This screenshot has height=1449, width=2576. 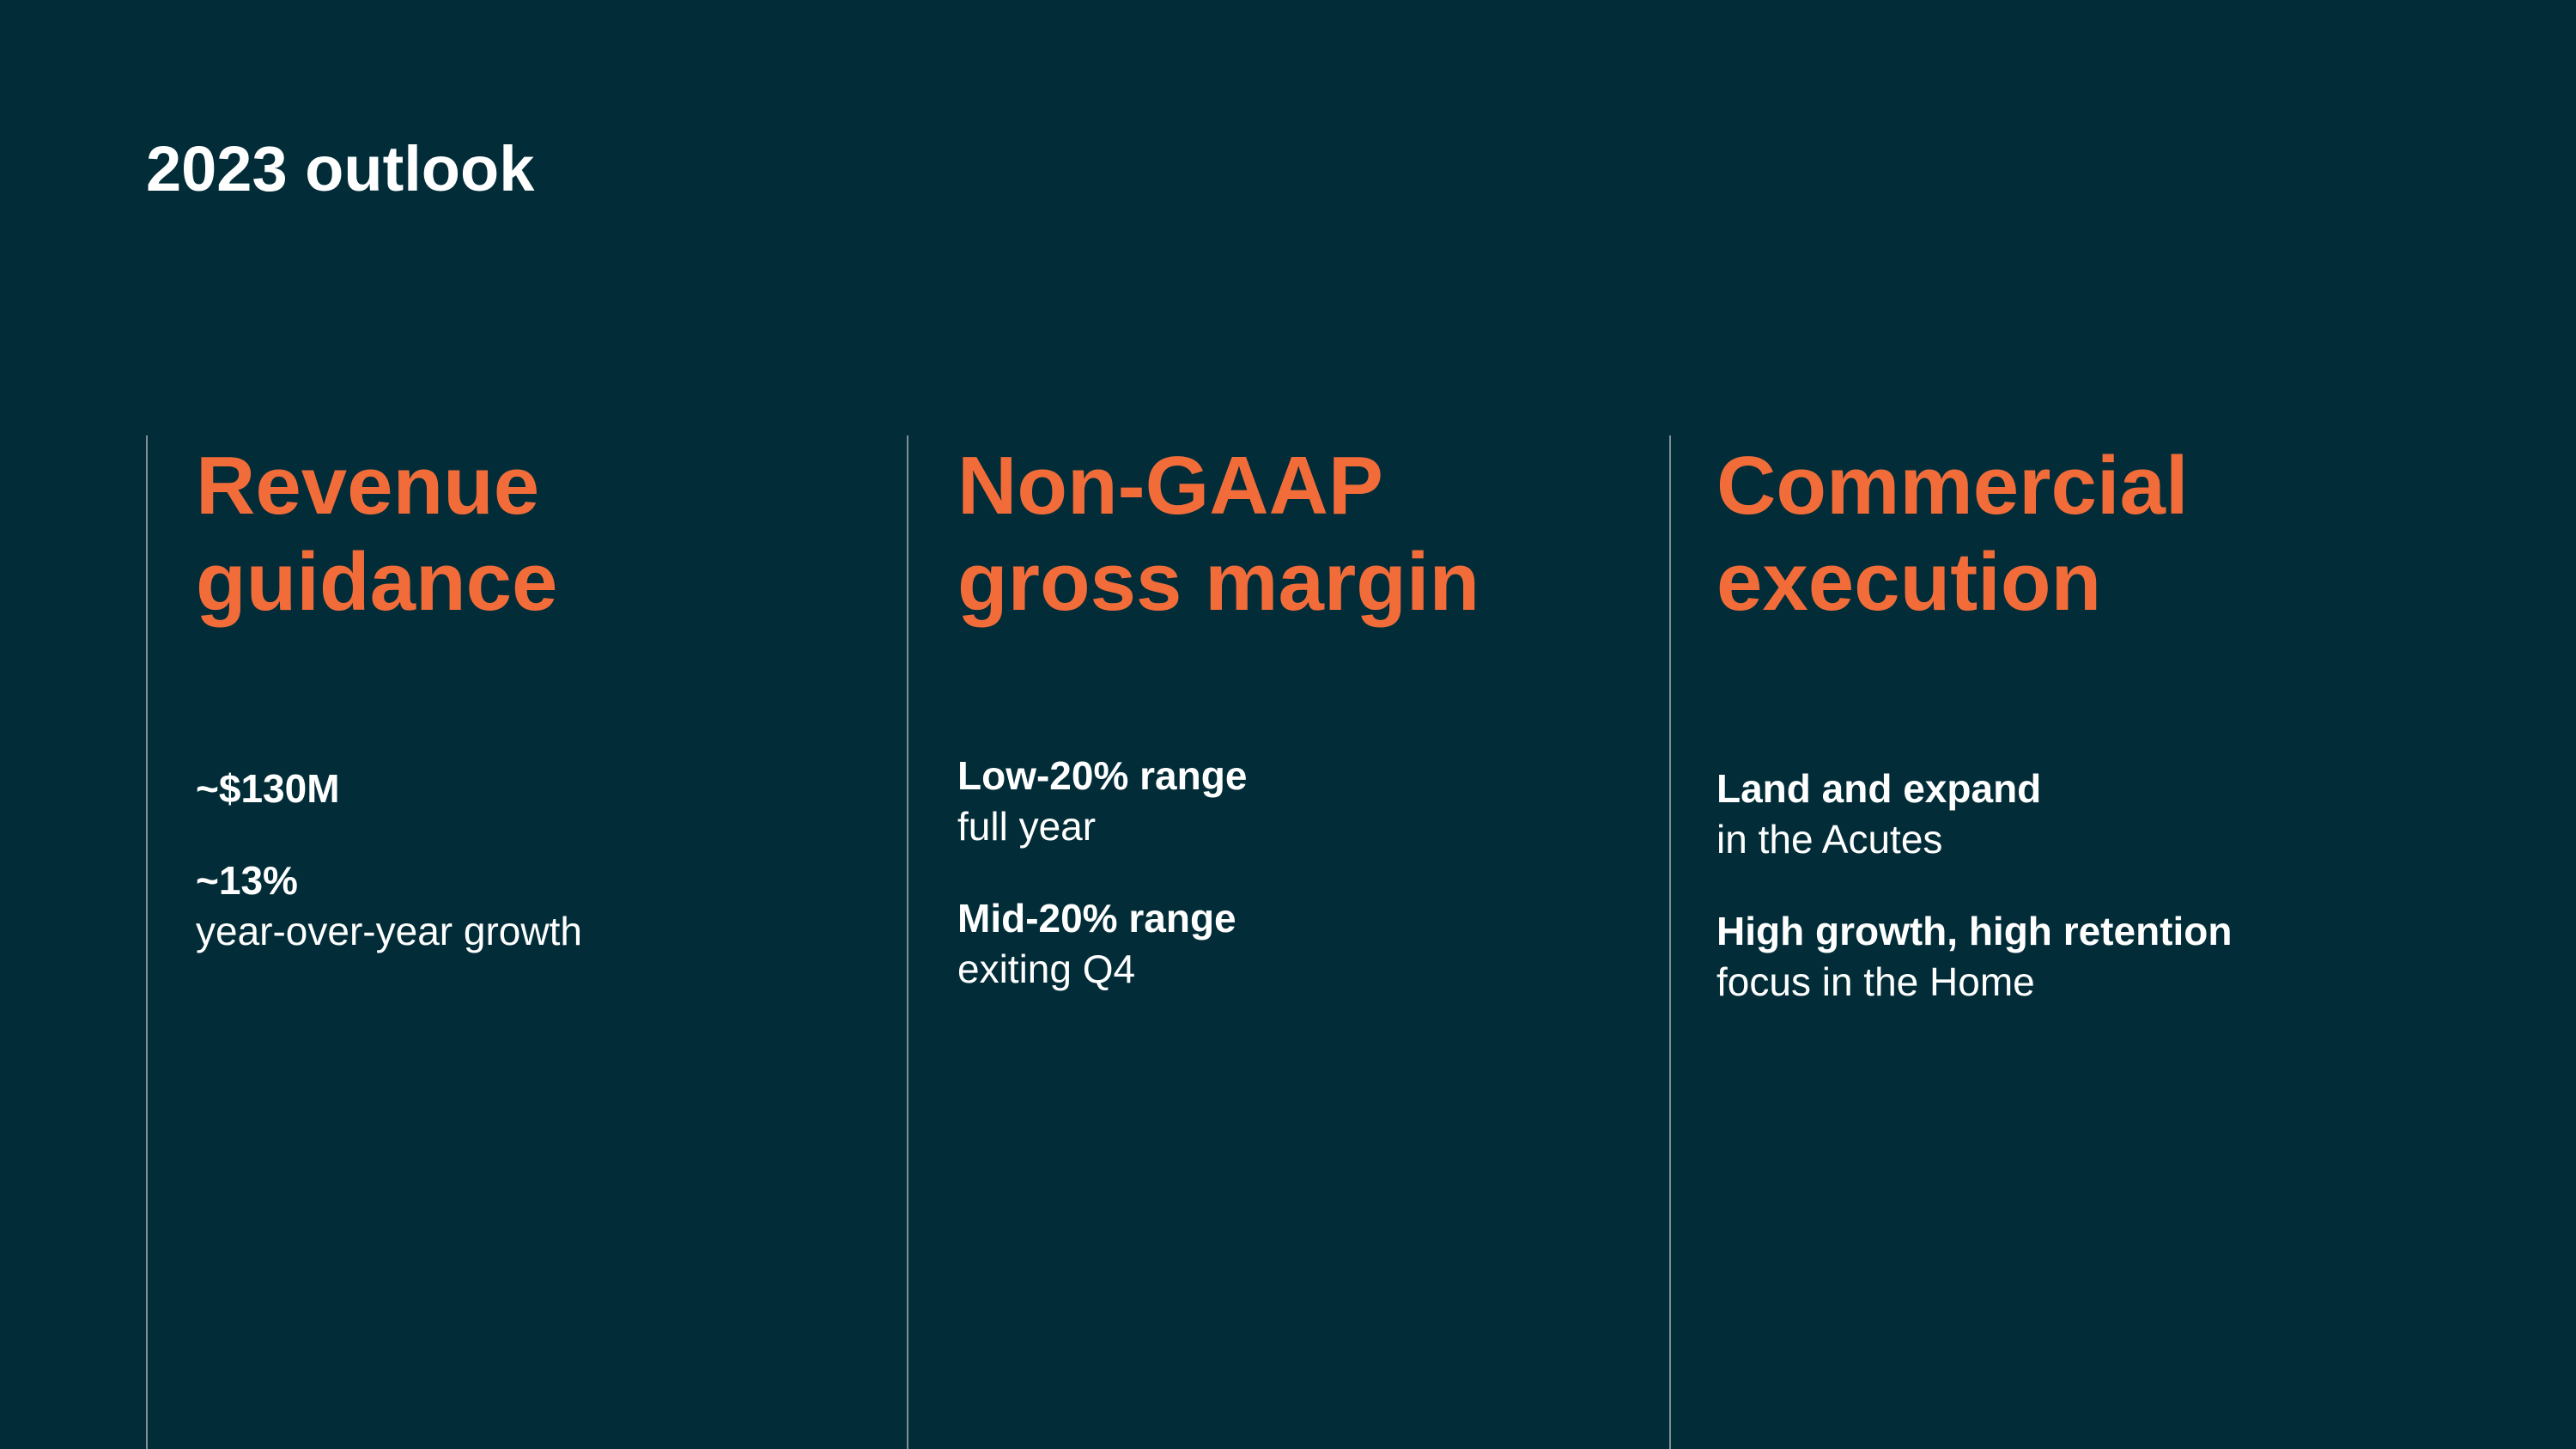 What do you see at coordinates (1953, 486) in the screenshot?
I see `heading-line: Commercial` at bounding box center [1953, 486].